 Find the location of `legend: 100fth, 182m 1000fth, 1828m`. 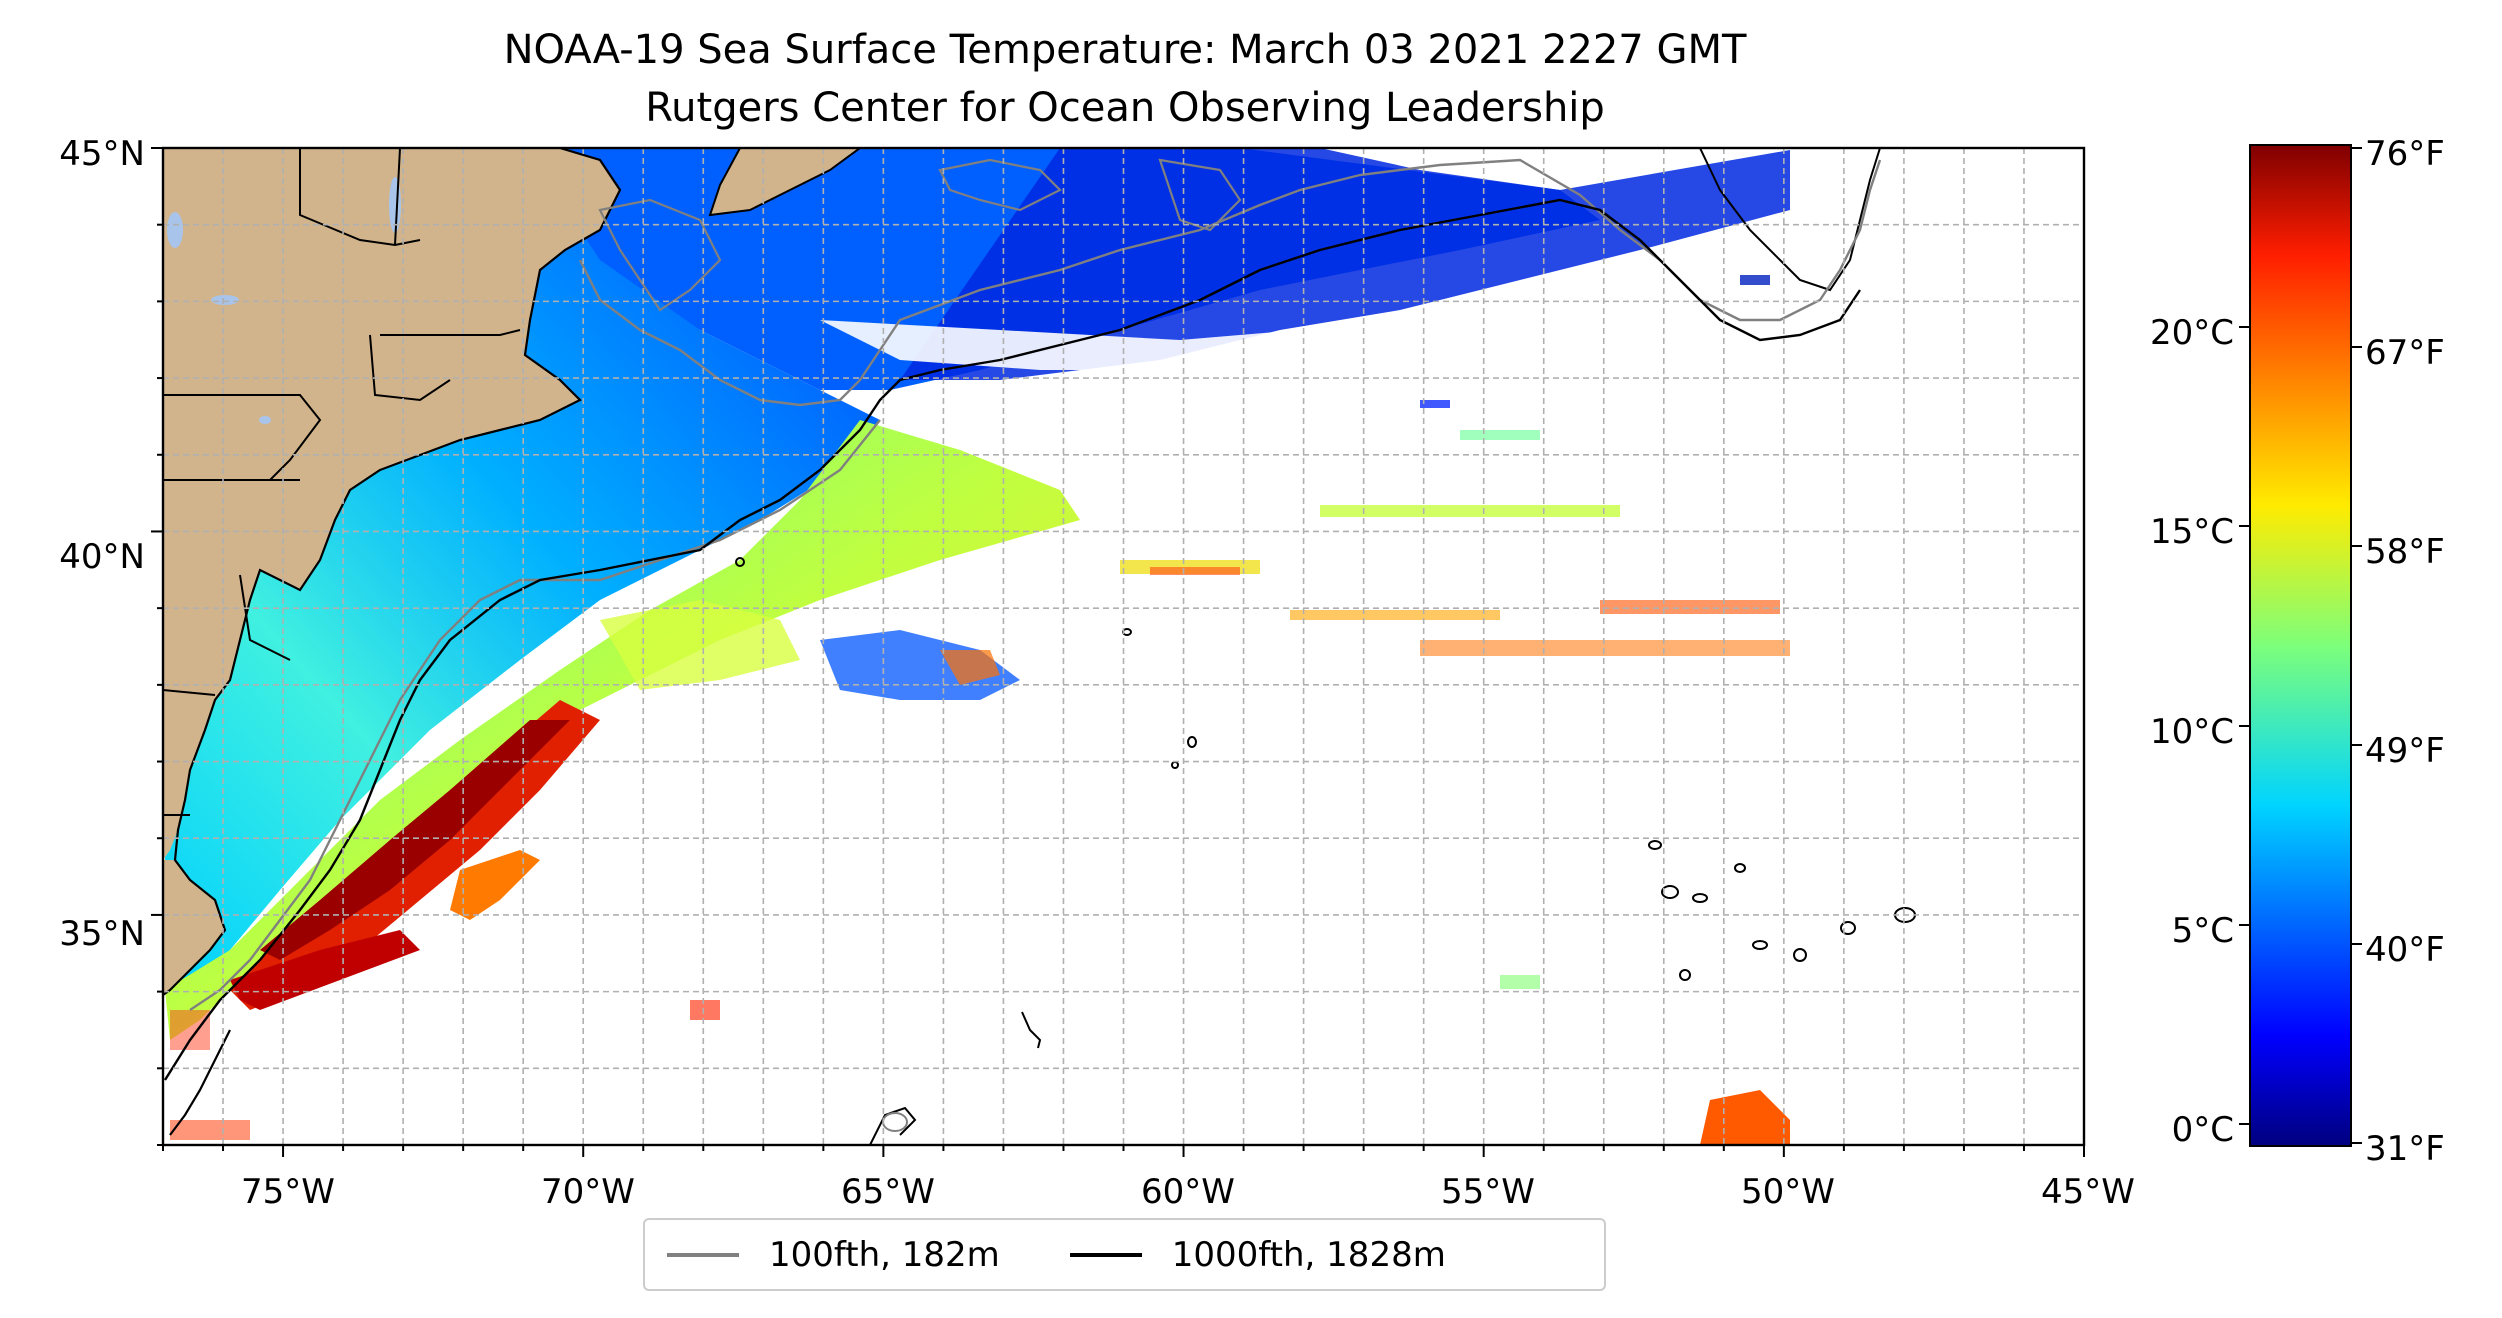

legend: 100fth, 182m 1000fth, 1828m is located at coordinates (1124, 1254).